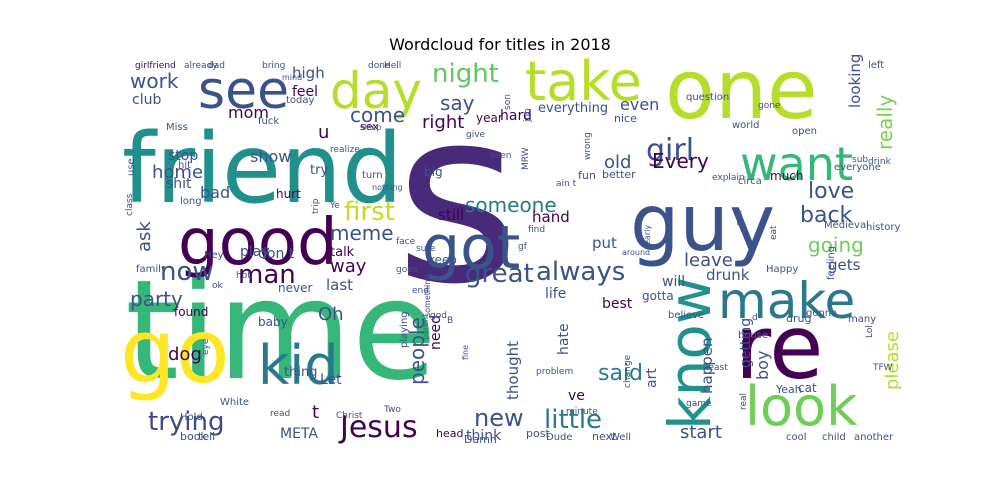 This screenshot has width=1000, height=500. What do you see at coordinates (489, 118) in the screenshot?
I see `word-year: year` at bounding box center [489, 118].